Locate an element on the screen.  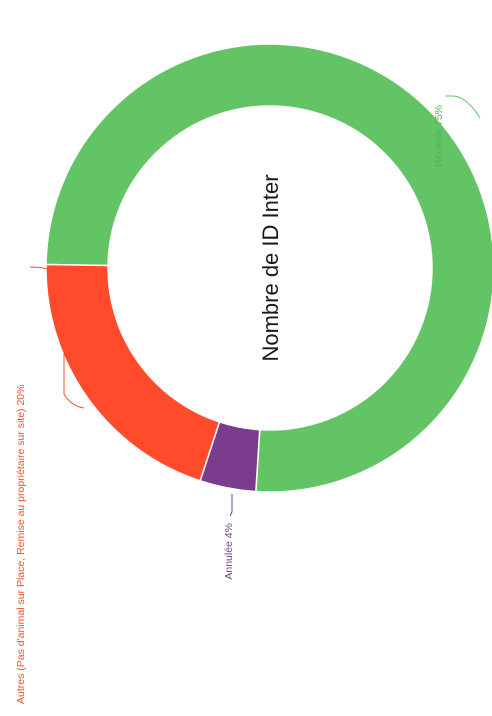
center-title: Nombre de ID Inter is located at coordinates (270, 267).